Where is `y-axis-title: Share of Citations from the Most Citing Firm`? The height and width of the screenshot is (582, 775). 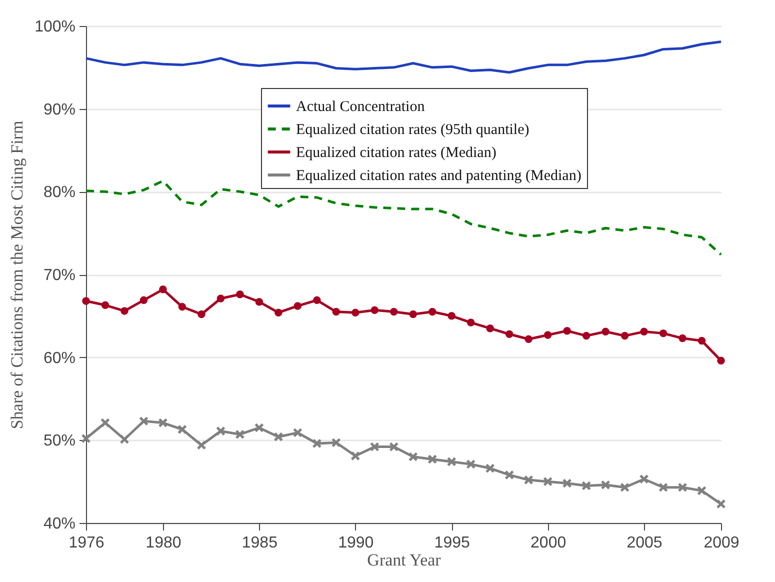
y-axis-title: Share of Citations from the Most Citing Firm is located at coordinates (17, 275).